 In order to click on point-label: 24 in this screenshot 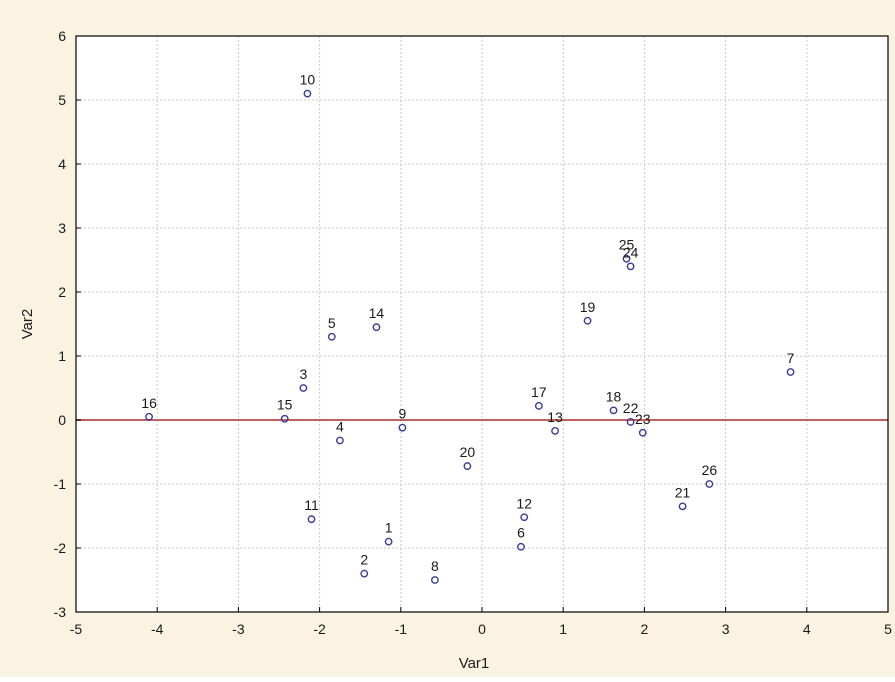, I will do `click(631, 252)`.